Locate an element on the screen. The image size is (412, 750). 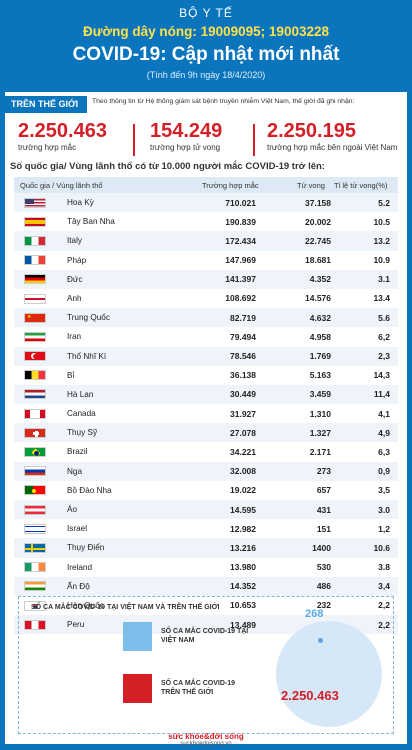
cases-value: 36.138 is located at coordinates (243, 375).